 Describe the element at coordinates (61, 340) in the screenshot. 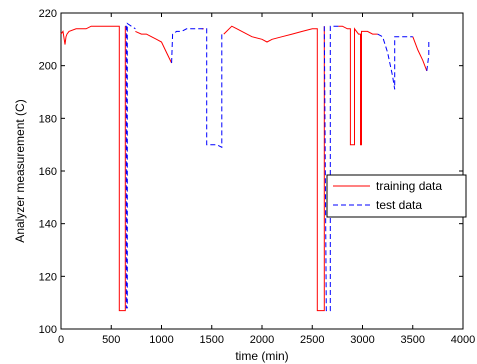

I see `x-tick-label: 0` at that location.